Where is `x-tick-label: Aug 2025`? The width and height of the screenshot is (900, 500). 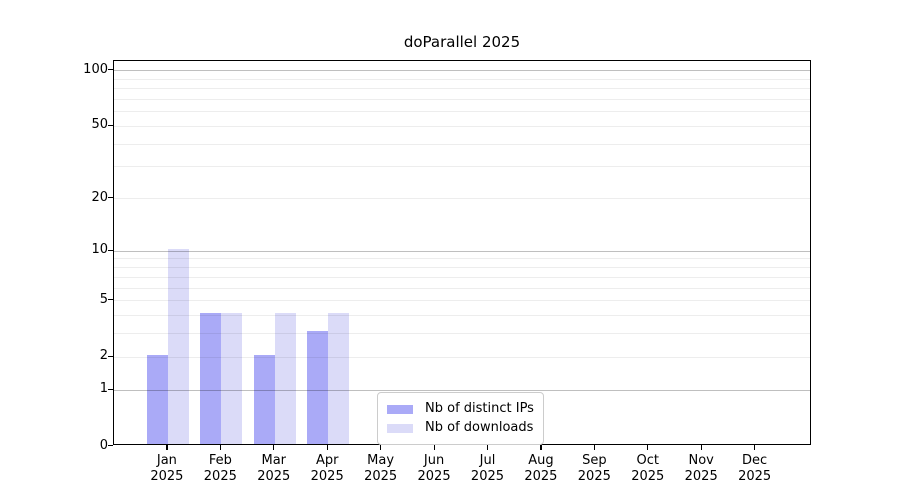 x-tick-label: Aug 2025 is located at coordinates (541, 468).